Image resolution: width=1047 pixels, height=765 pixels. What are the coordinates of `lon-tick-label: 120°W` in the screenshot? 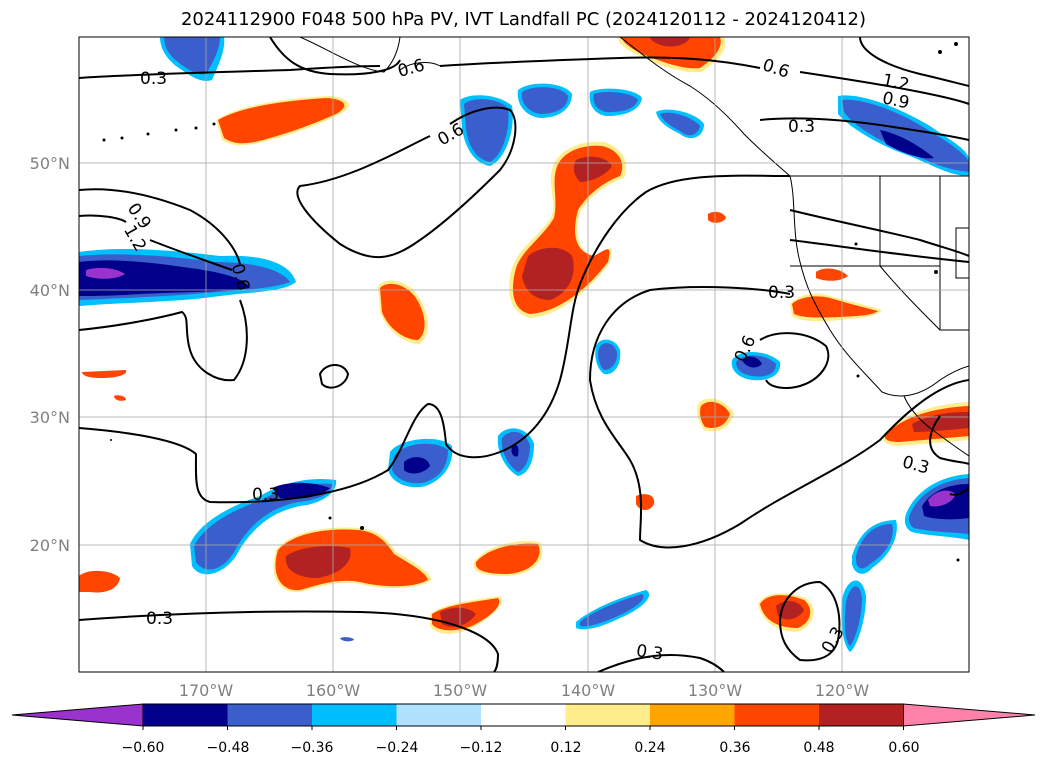 It's located at (842, 690).